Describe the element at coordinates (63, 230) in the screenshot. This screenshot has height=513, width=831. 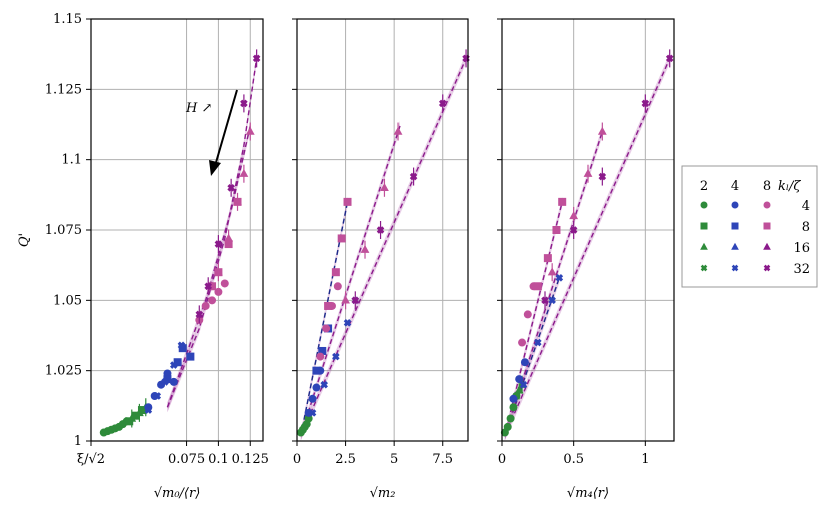
I see `y-tick-label: 1.075` at that location.